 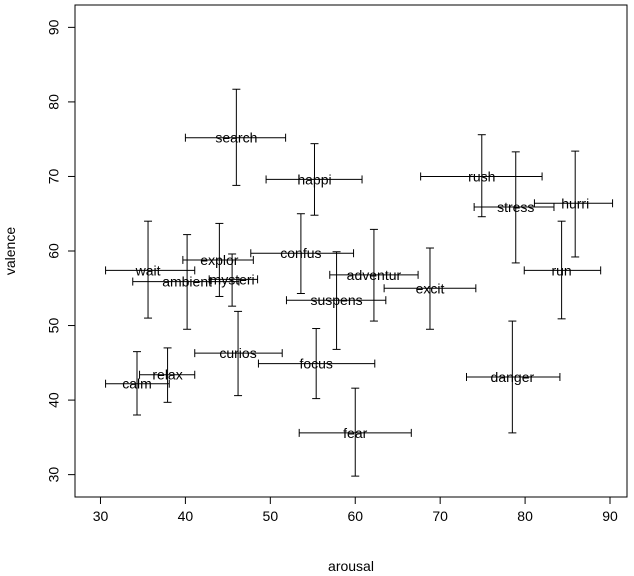 What do you see at coordinates (101, 516) in the screenshot?
I see `x-tick-label: 30` at bounding box center [101, 516].